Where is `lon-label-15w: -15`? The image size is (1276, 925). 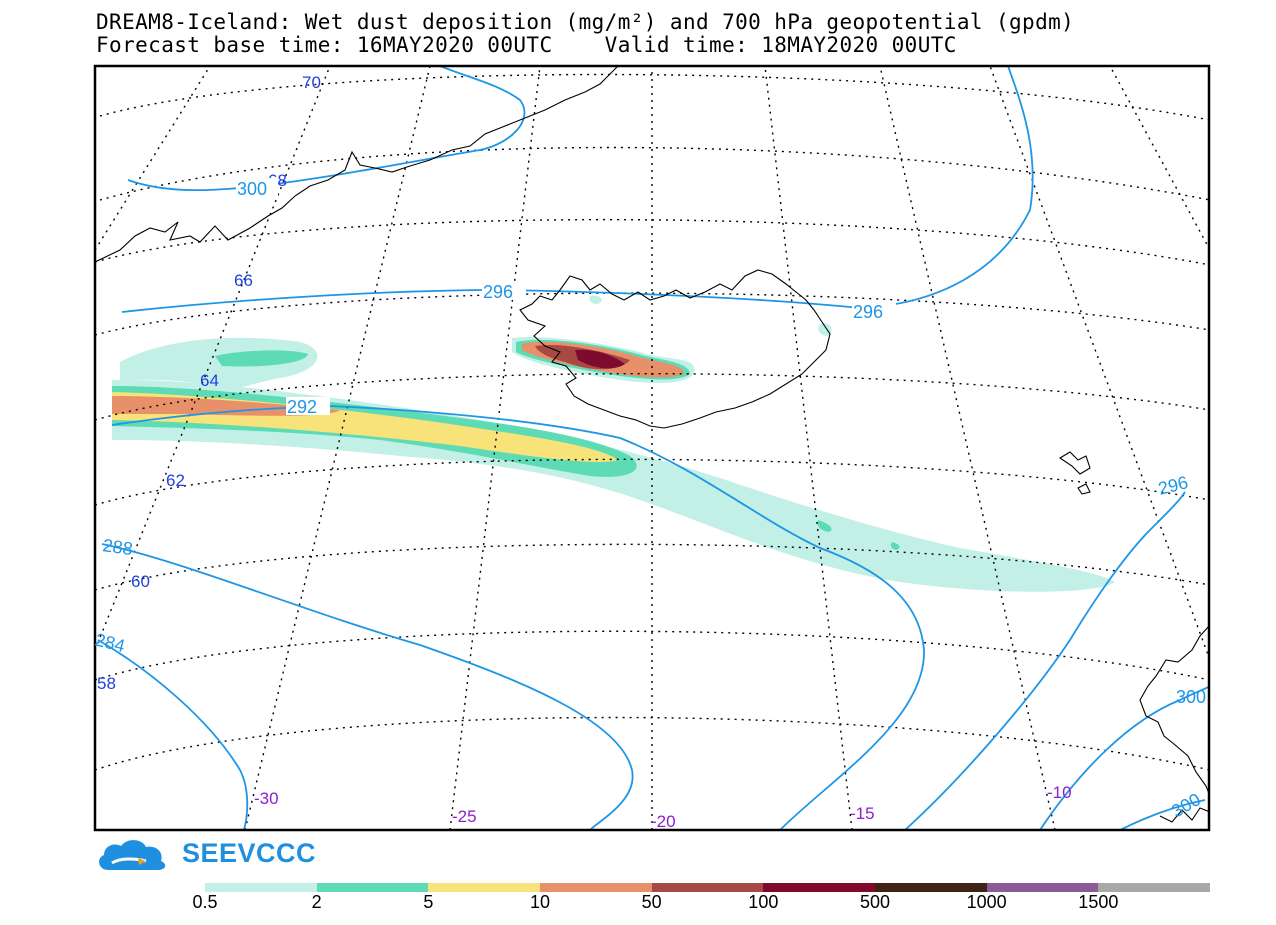 lon-label-15w: -15 is located at coordinates (862, 813).